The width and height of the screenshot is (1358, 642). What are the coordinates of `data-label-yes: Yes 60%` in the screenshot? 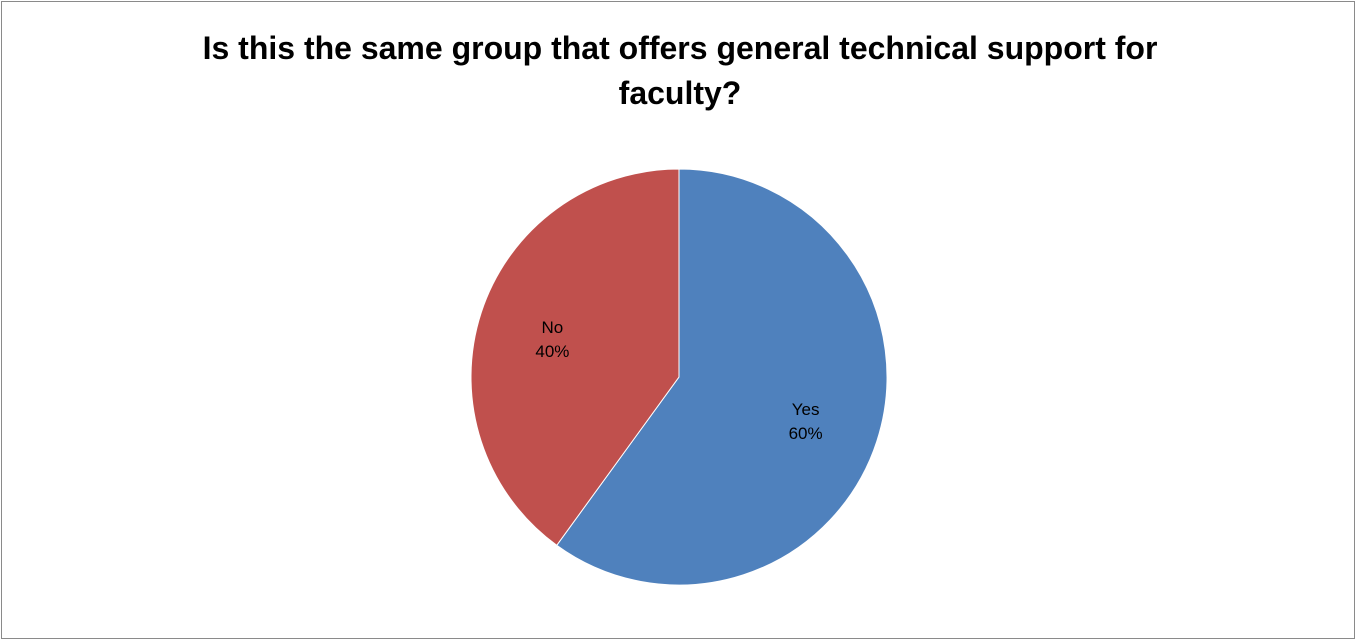 It's located at (806, 421).